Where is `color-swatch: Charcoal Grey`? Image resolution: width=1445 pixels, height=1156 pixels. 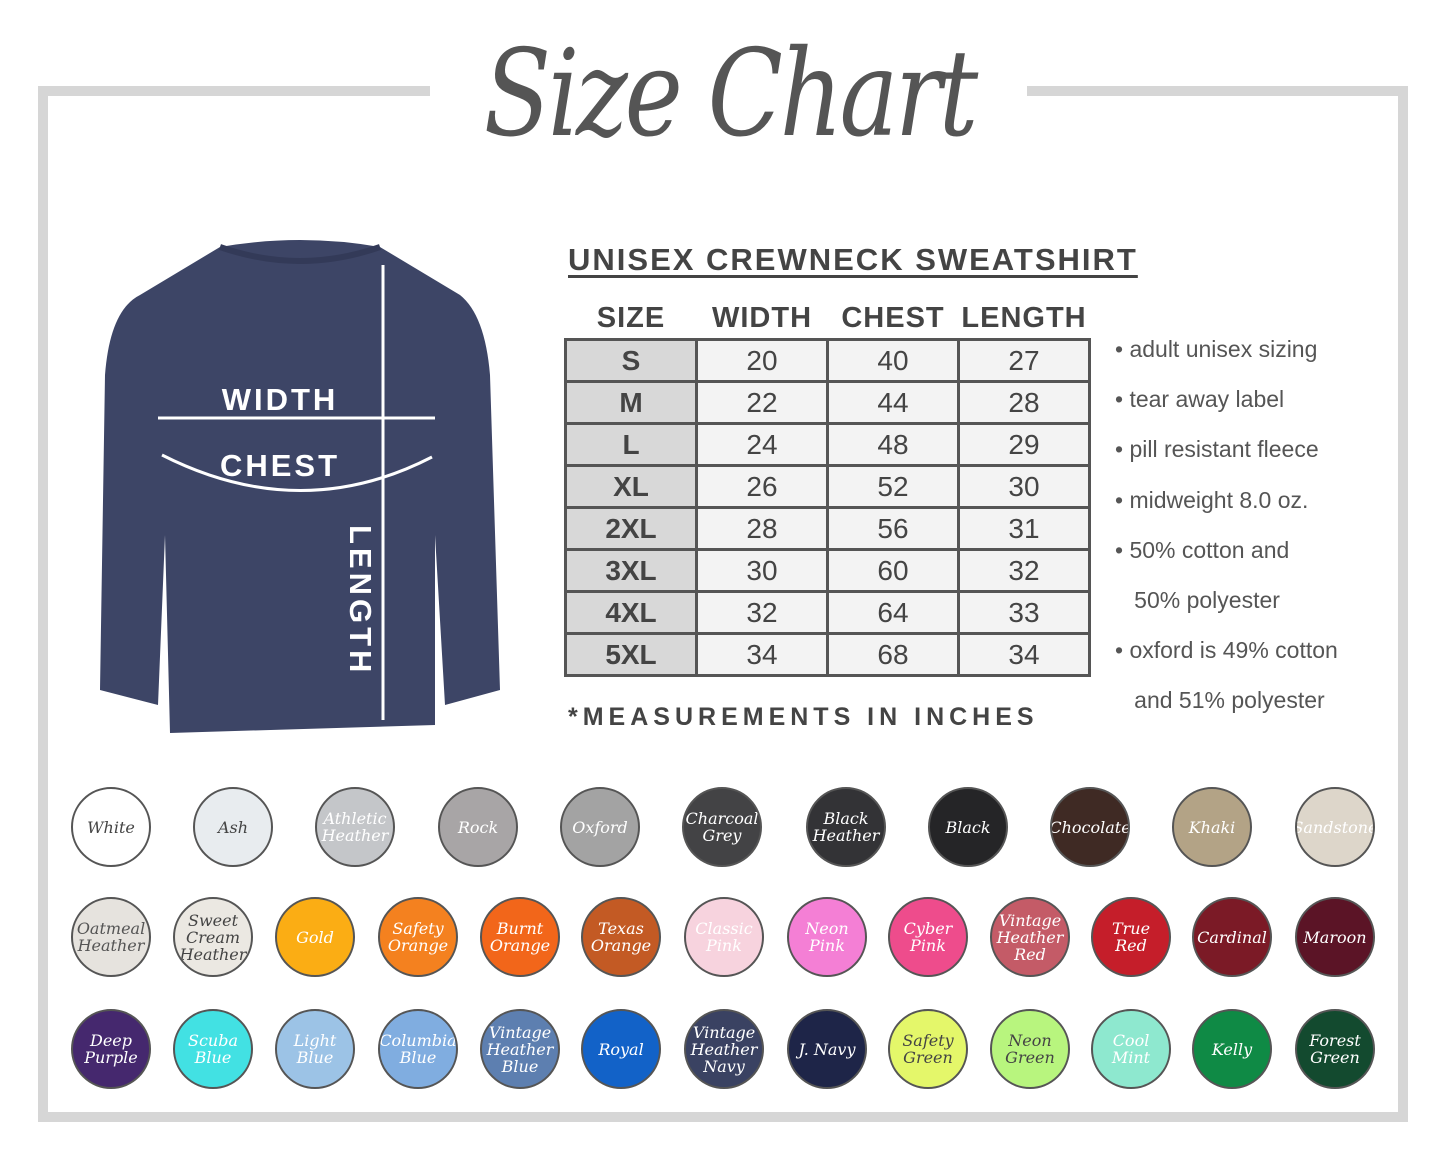
color-swatch: Charcoal Grey is located at coordinates (722, 827).